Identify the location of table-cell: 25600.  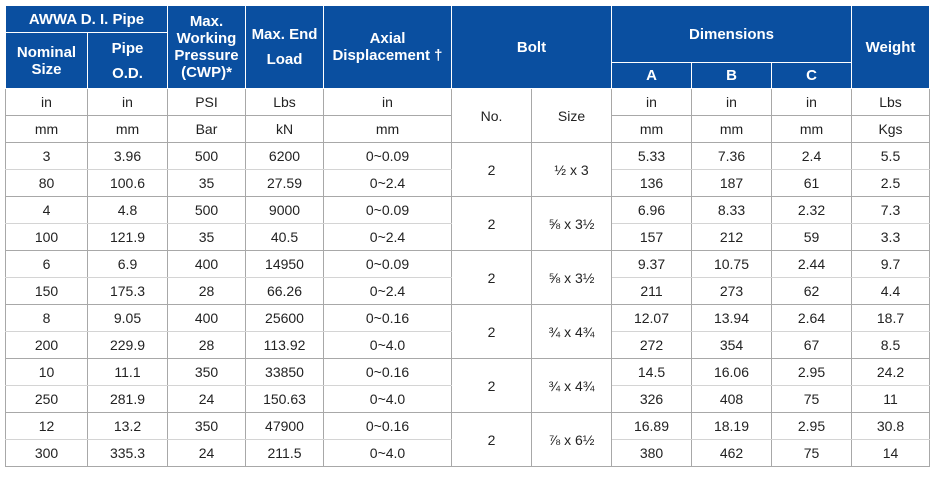
(284, 318).